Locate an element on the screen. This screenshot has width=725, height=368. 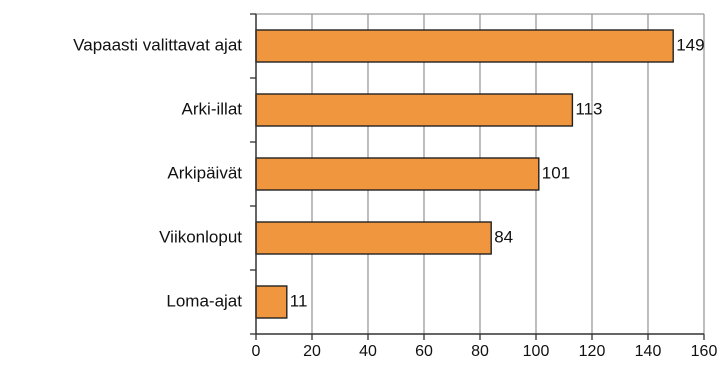
x-tick-label: 20 is located at coordinates (312, 351).